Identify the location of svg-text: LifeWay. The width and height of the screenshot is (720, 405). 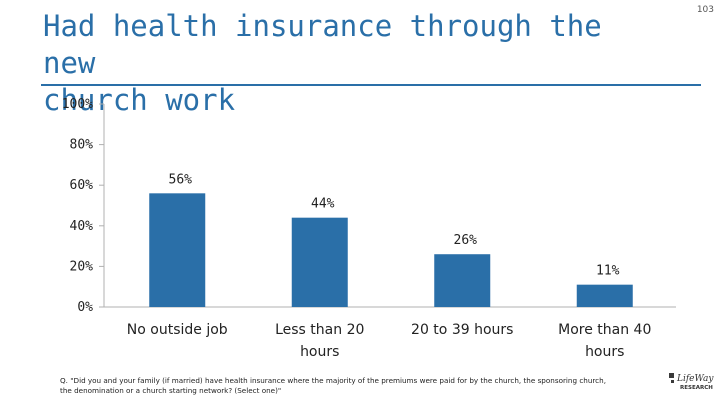
(695, 379).